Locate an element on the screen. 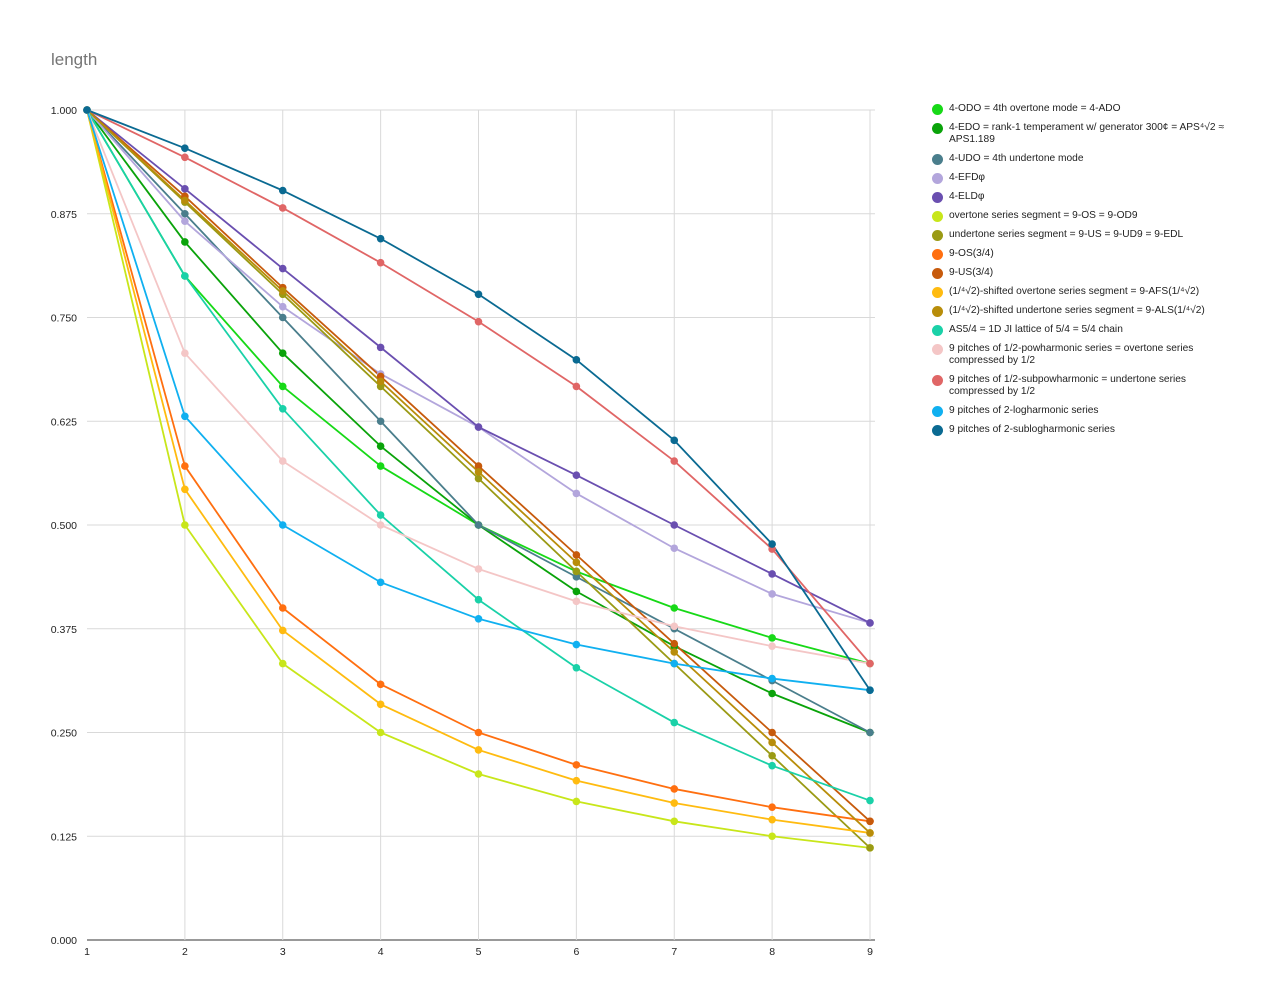  legend-label: 9 pitches of 2-sublogharmonic series is located at coordinates (1032, 429).